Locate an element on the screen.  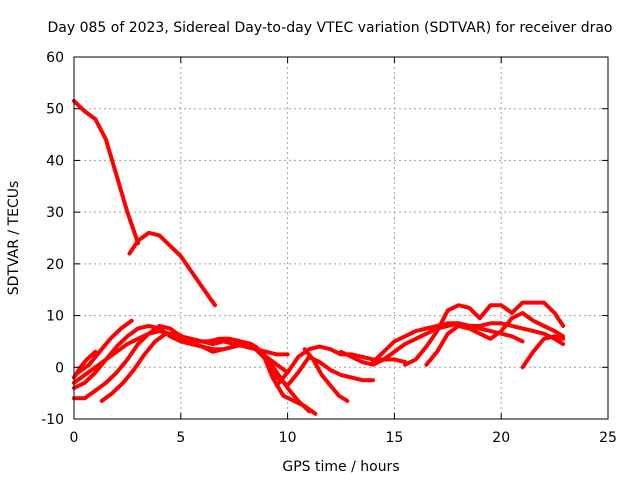
x-tick-label: 10 is located at coordinates (288, 438).